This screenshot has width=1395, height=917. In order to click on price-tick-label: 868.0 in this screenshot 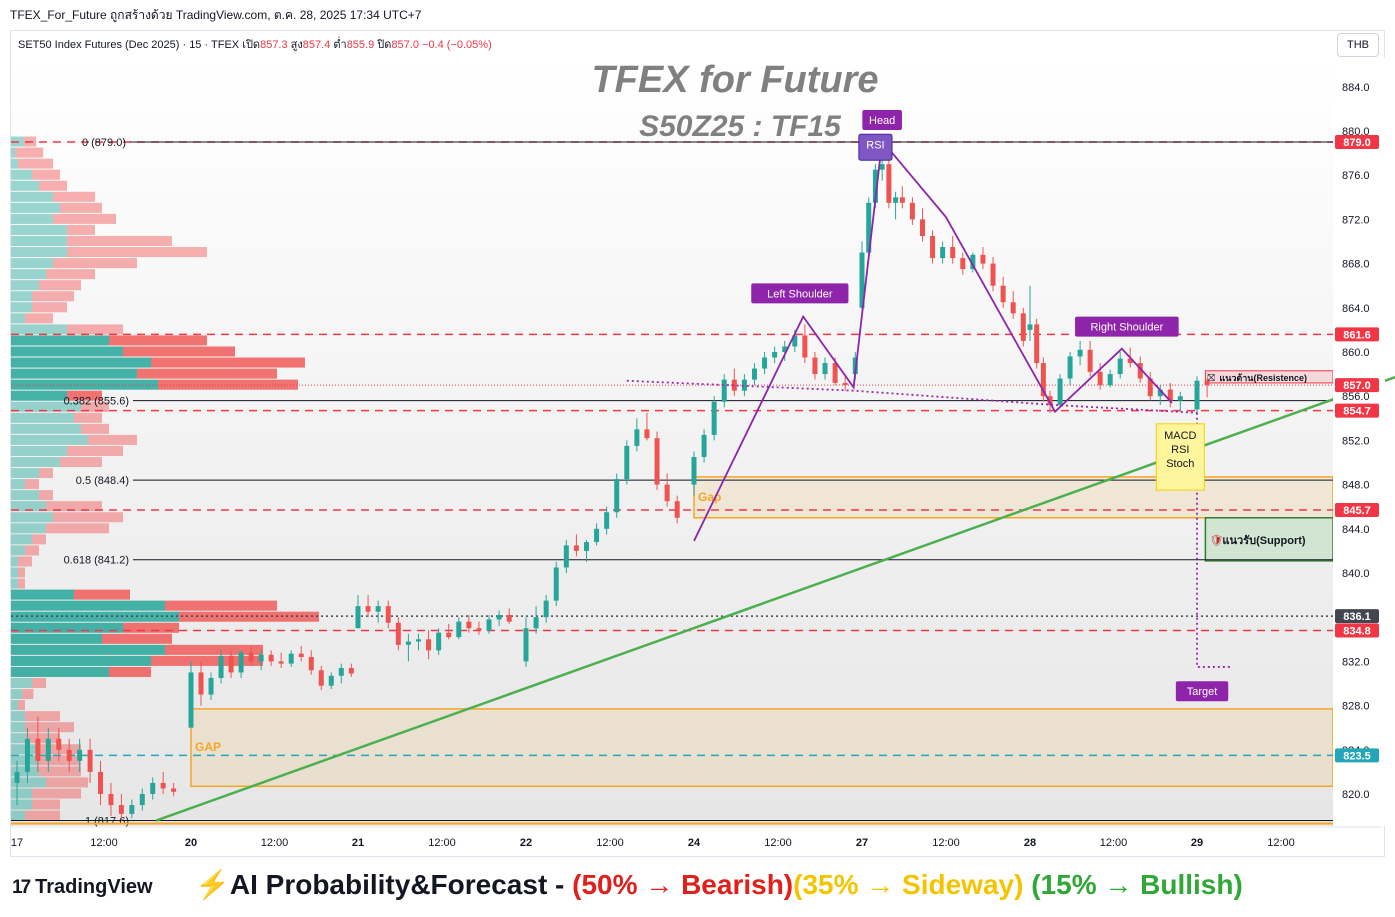, I will do `click(1356, 265)`.